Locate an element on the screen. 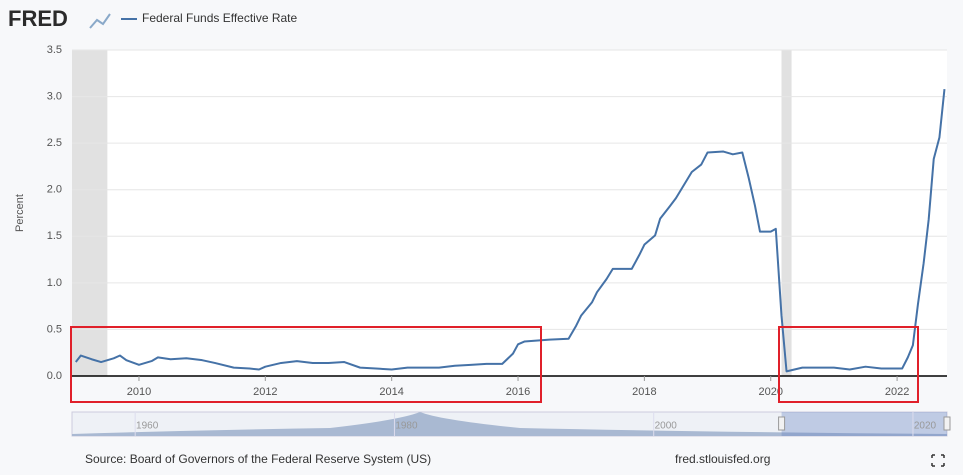 The height and width of the screenshot is (475, 963). legend-label: Federal Funds Effective Rate is located at coordinates (220, 18).